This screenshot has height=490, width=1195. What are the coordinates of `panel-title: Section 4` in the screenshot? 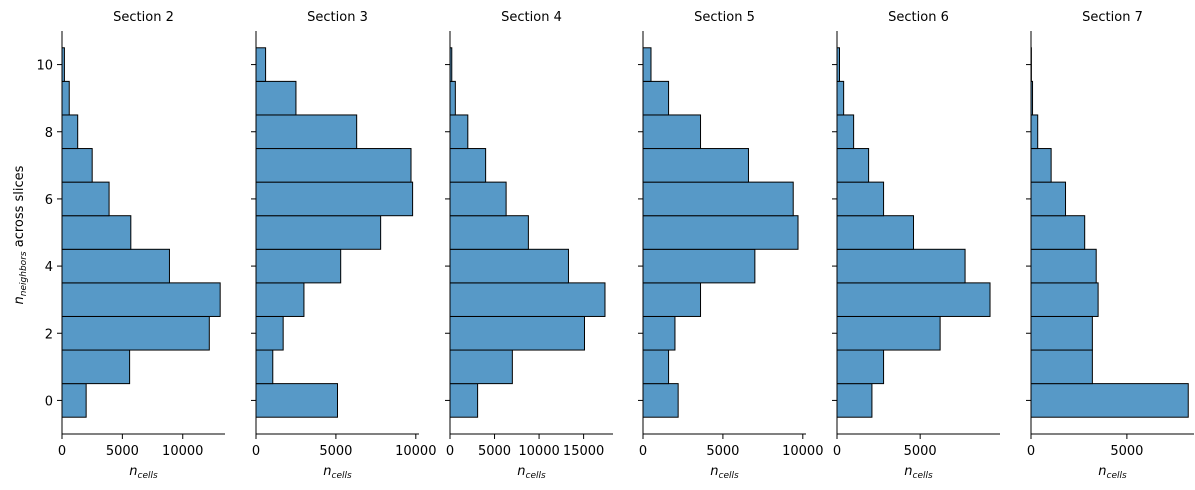 It's located at (531, 17).